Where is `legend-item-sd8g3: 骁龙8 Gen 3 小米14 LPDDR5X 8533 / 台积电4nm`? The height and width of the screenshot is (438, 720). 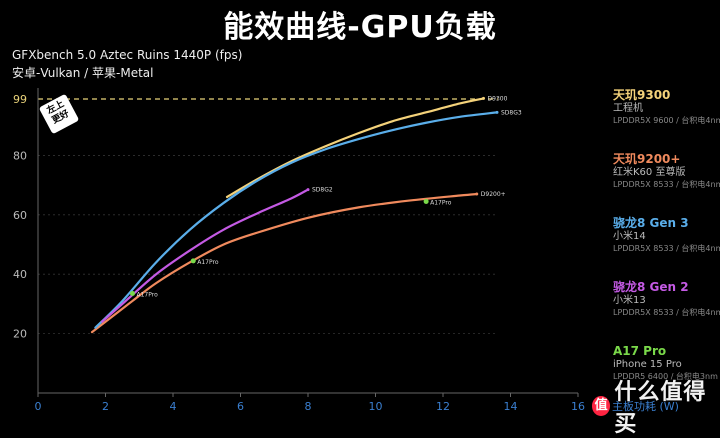
legend-item-sd8g3: 骁龙8 Gen 3 小米14 LPDDR5X 8533 / 台积电4nm is located at coordinates (666, 248).